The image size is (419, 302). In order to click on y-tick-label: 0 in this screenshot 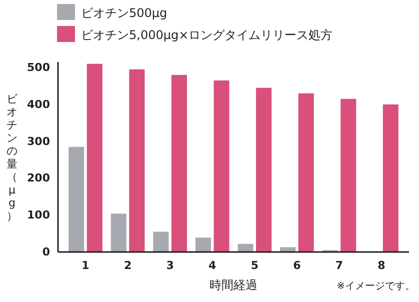, I will do `click(46, 252)`.